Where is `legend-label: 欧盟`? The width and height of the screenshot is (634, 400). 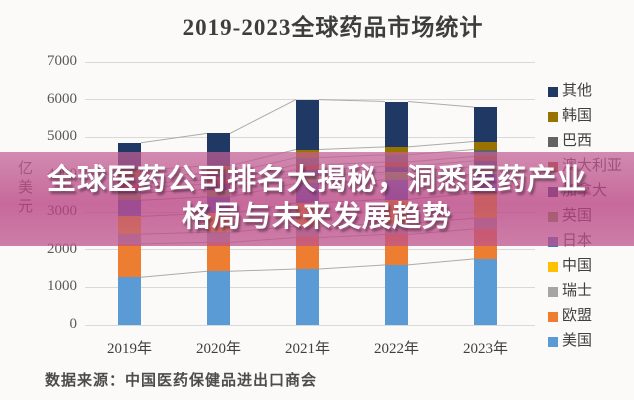
legend-label: 欧盟 is located at coordinates (577, 316).